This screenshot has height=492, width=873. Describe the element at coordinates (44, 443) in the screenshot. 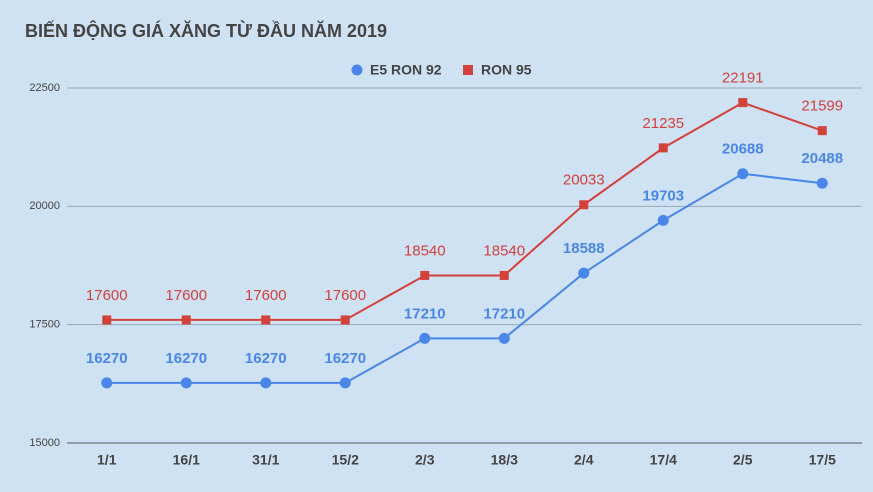

I see `y-tick-label: 15000` at that location.